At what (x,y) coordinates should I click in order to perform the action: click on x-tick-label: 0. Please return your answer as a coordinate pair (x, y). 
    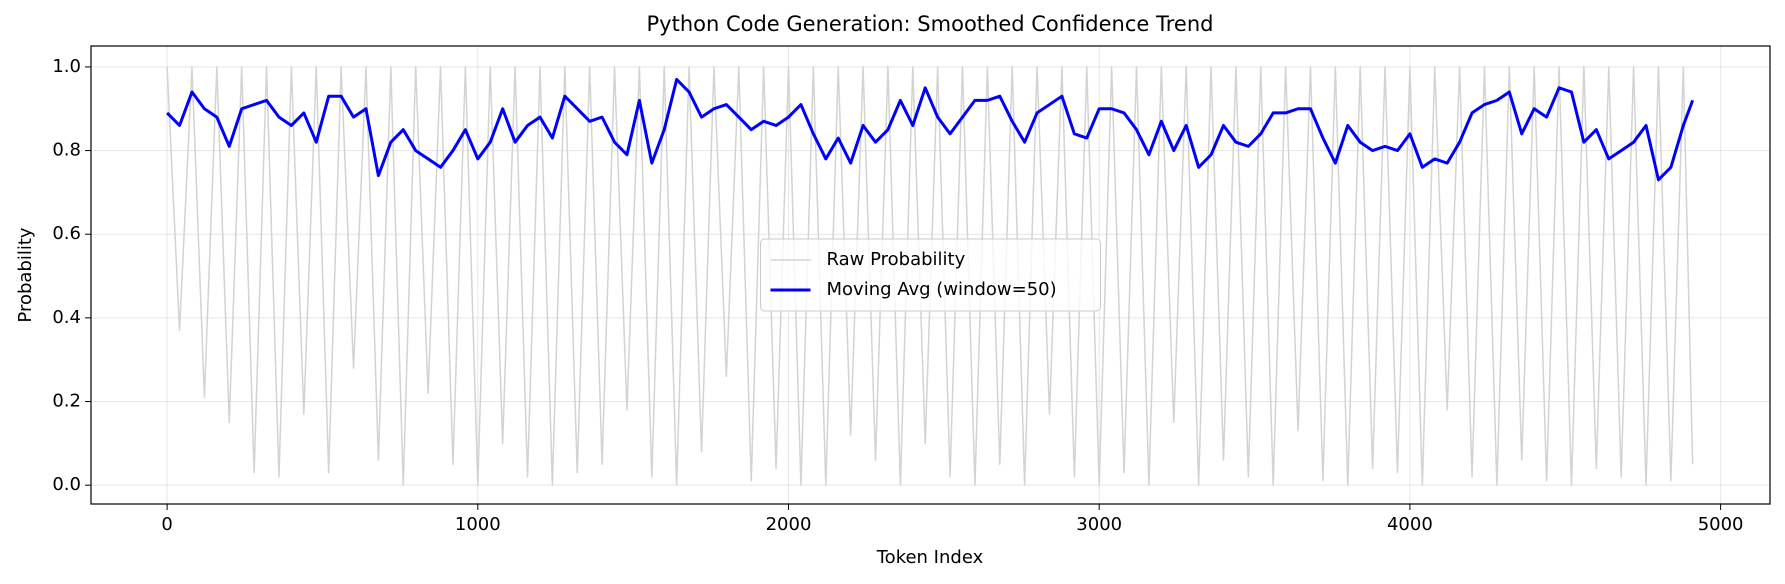
    Looking at the image, I should click on (166, 524).